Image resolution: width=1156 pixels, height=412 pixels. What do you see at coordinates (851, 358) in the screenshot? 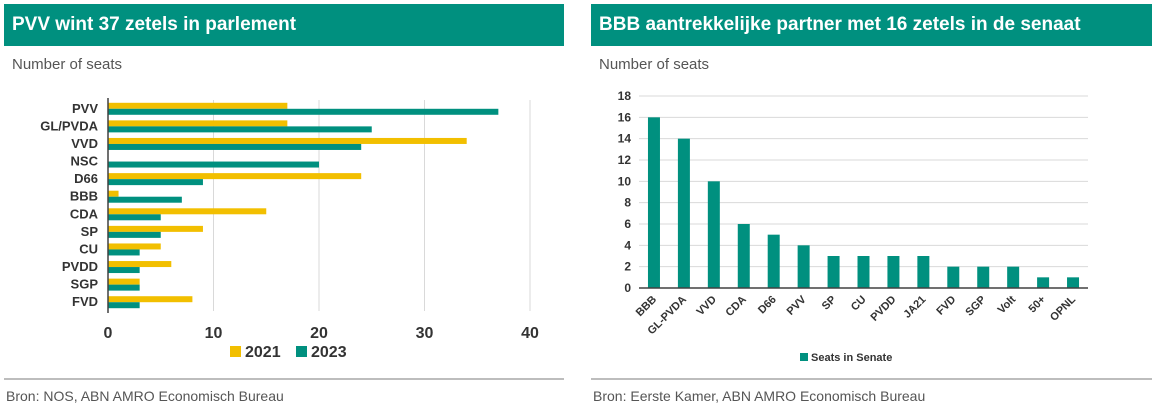
I see `legend-label-senate: Seats in Senate` at bounding box center [851, 358].